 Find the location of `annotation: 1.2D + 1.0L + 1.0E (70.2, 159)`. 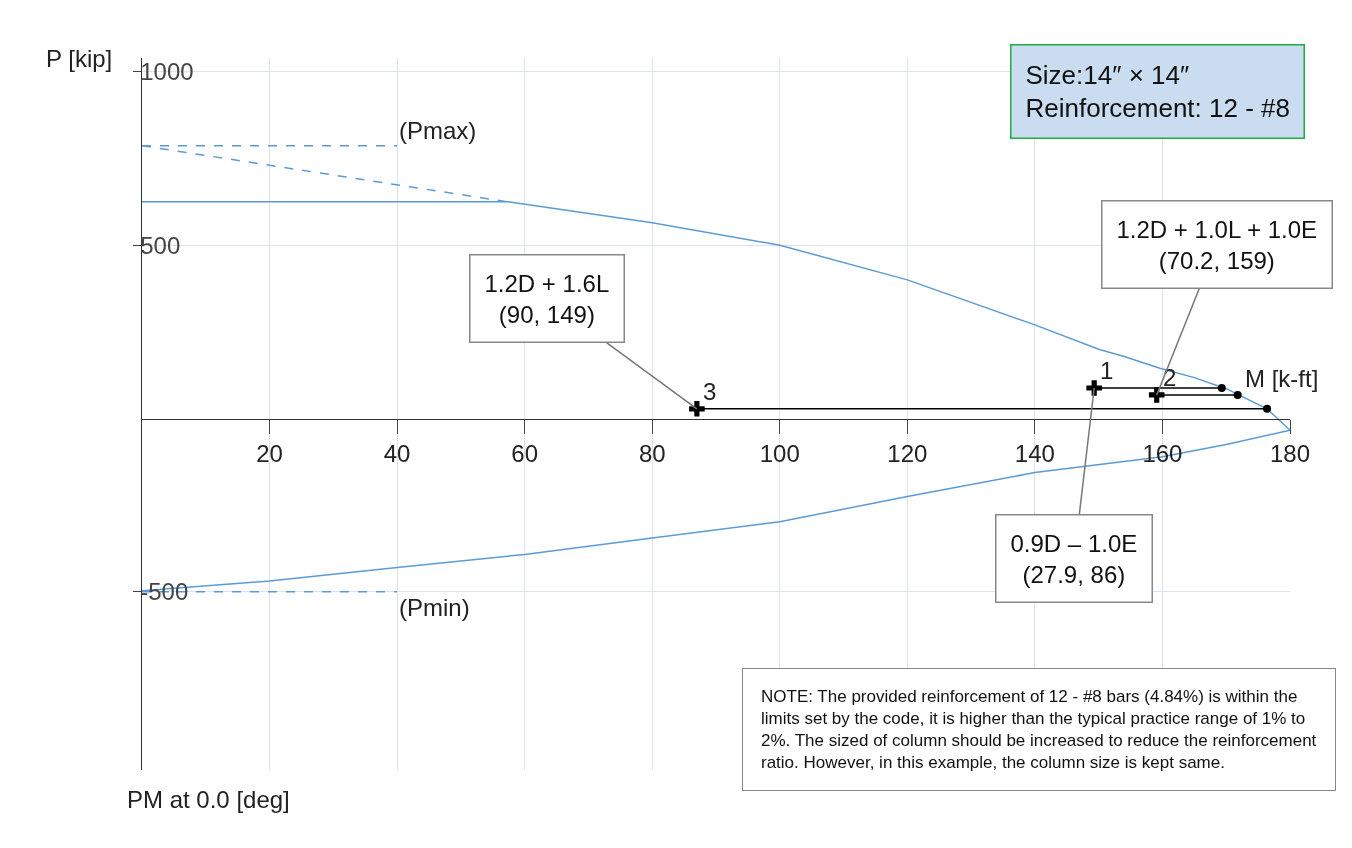

annotation: 1.2D + 1.0L + 1.0E (70.2, 159) is located at coordinates (1217, 244).